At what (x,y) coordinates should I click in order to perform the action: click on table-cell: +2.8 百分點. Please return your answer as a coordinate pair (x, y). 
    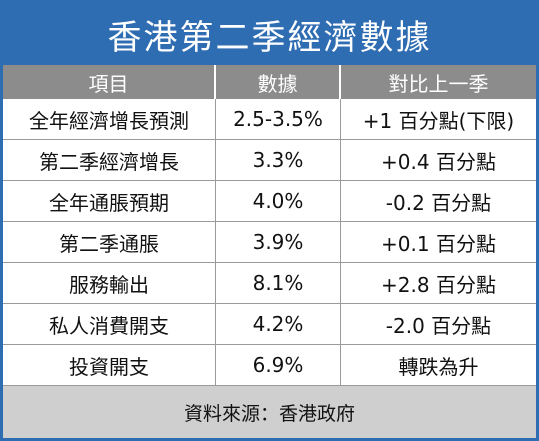
    Looking at the image, I should click on (438, 284).